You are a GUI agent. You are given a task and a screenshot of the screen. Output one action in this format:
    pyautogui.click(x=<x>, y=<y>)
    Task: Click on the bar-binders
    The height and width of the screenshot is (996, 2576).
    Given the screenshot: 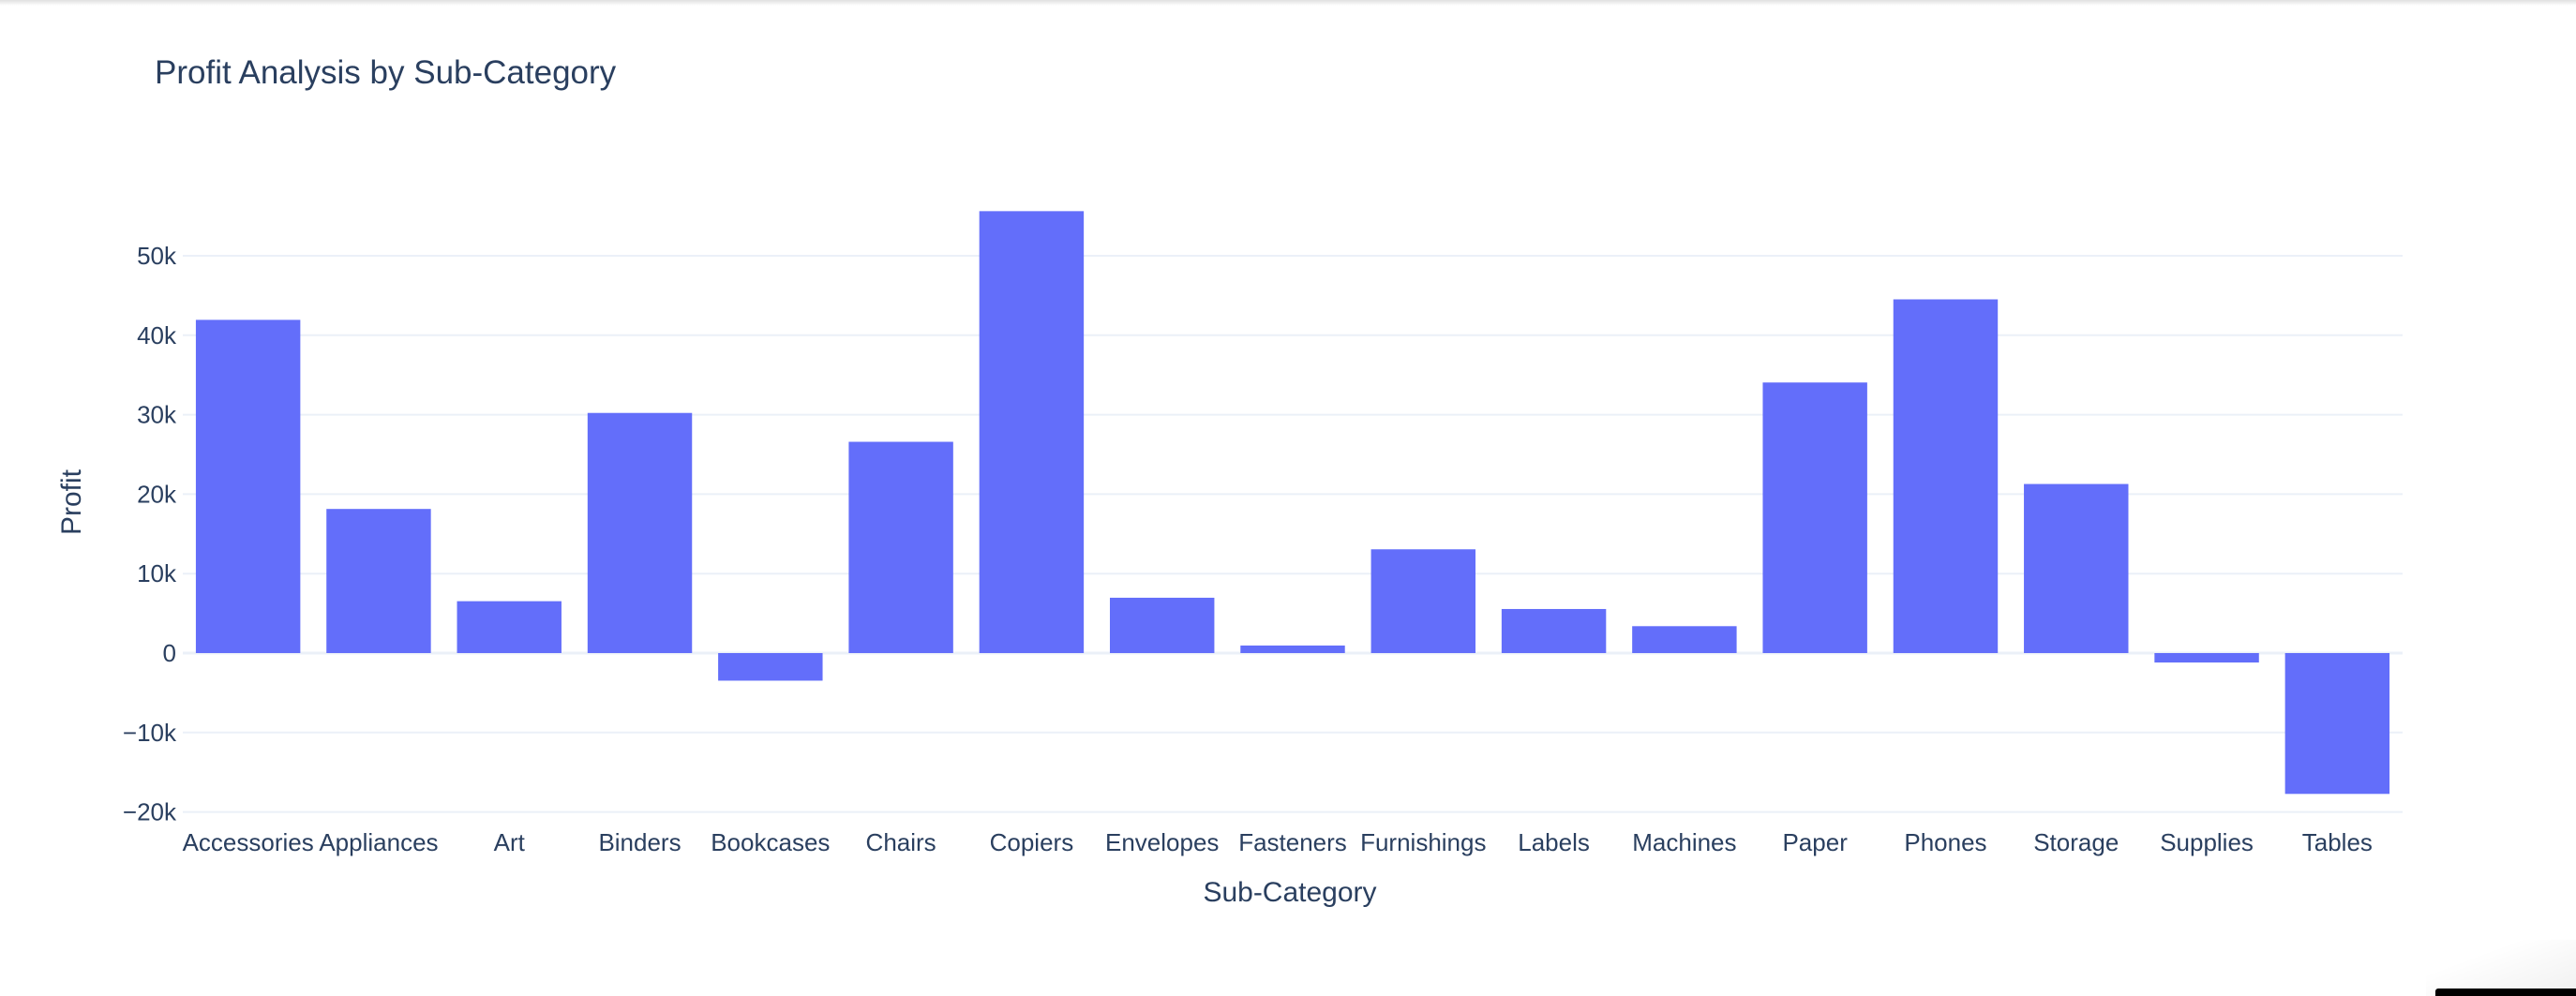 What is the action you would take?
    pyautogui.click(x=640, y=532)
    